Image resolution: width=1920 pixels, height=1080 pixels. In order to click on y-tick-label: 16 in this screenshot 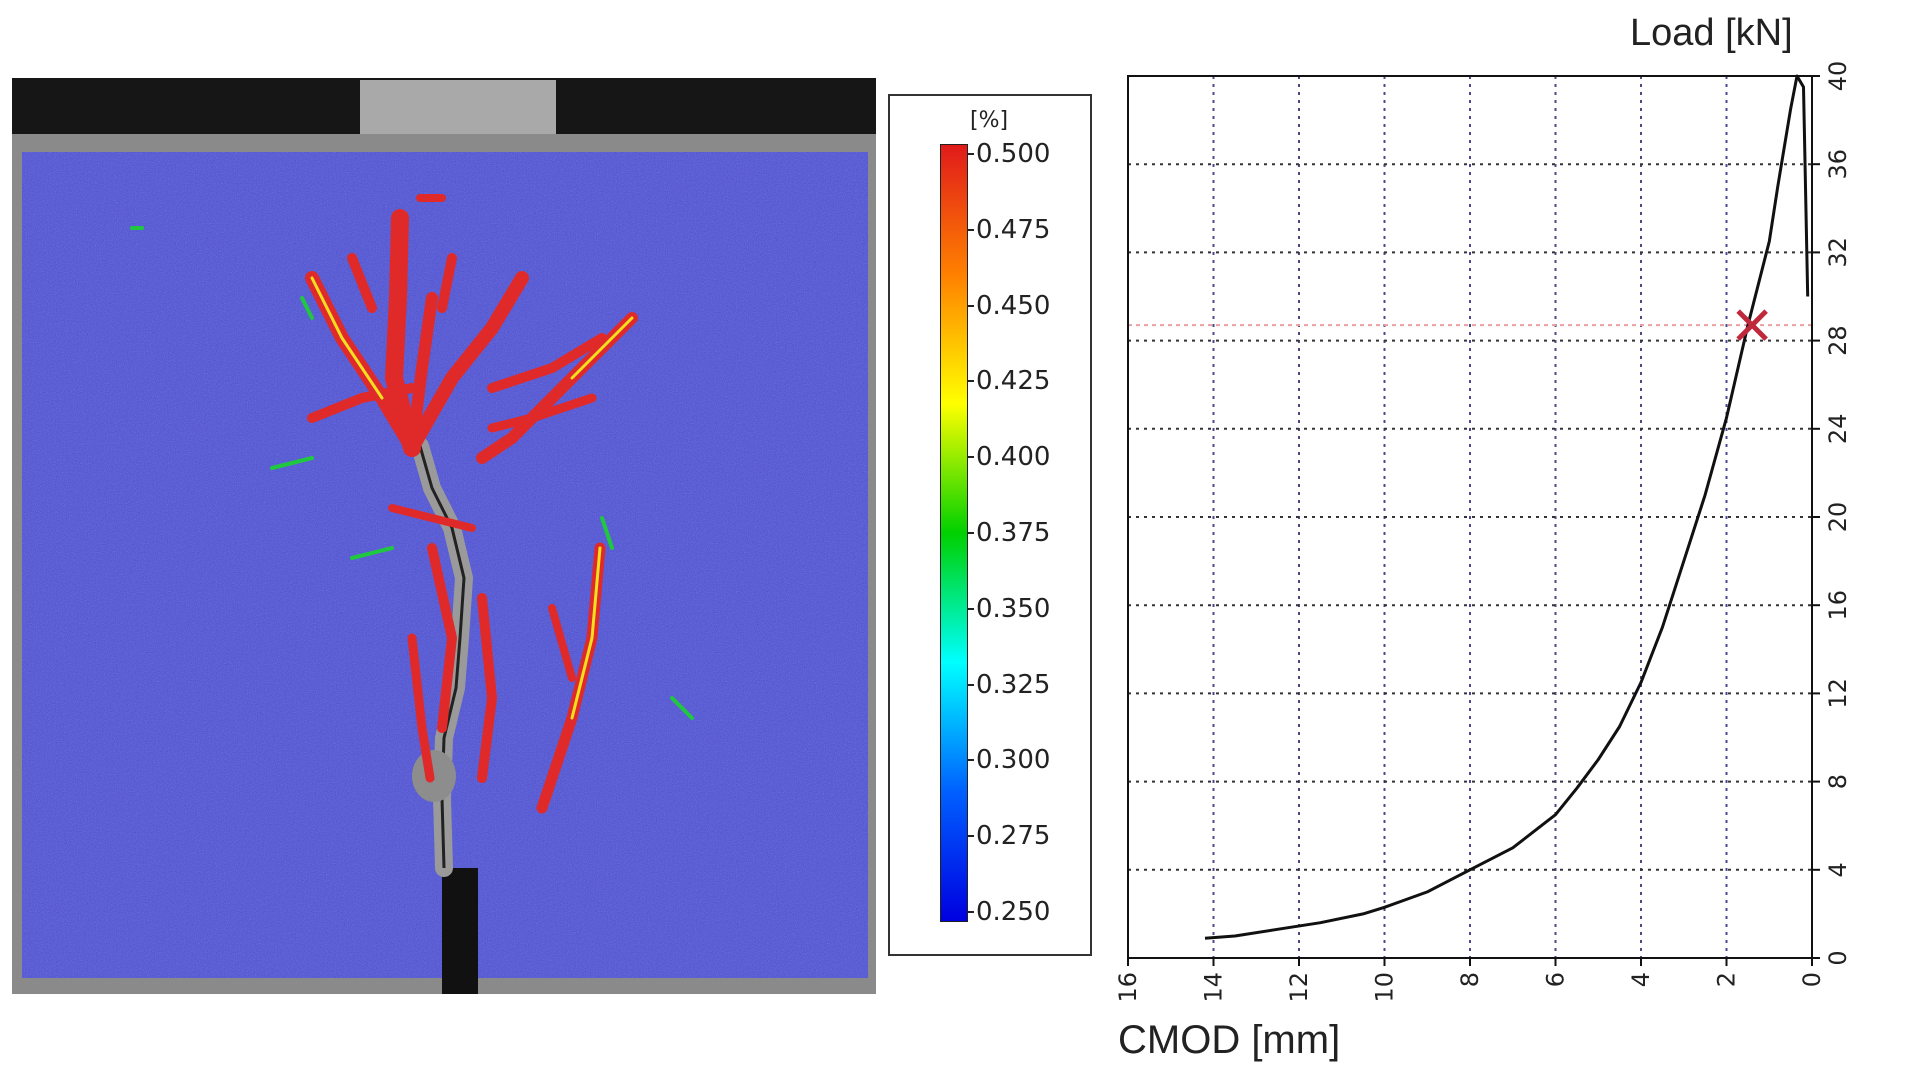, I will do `click(1838, 605)`.